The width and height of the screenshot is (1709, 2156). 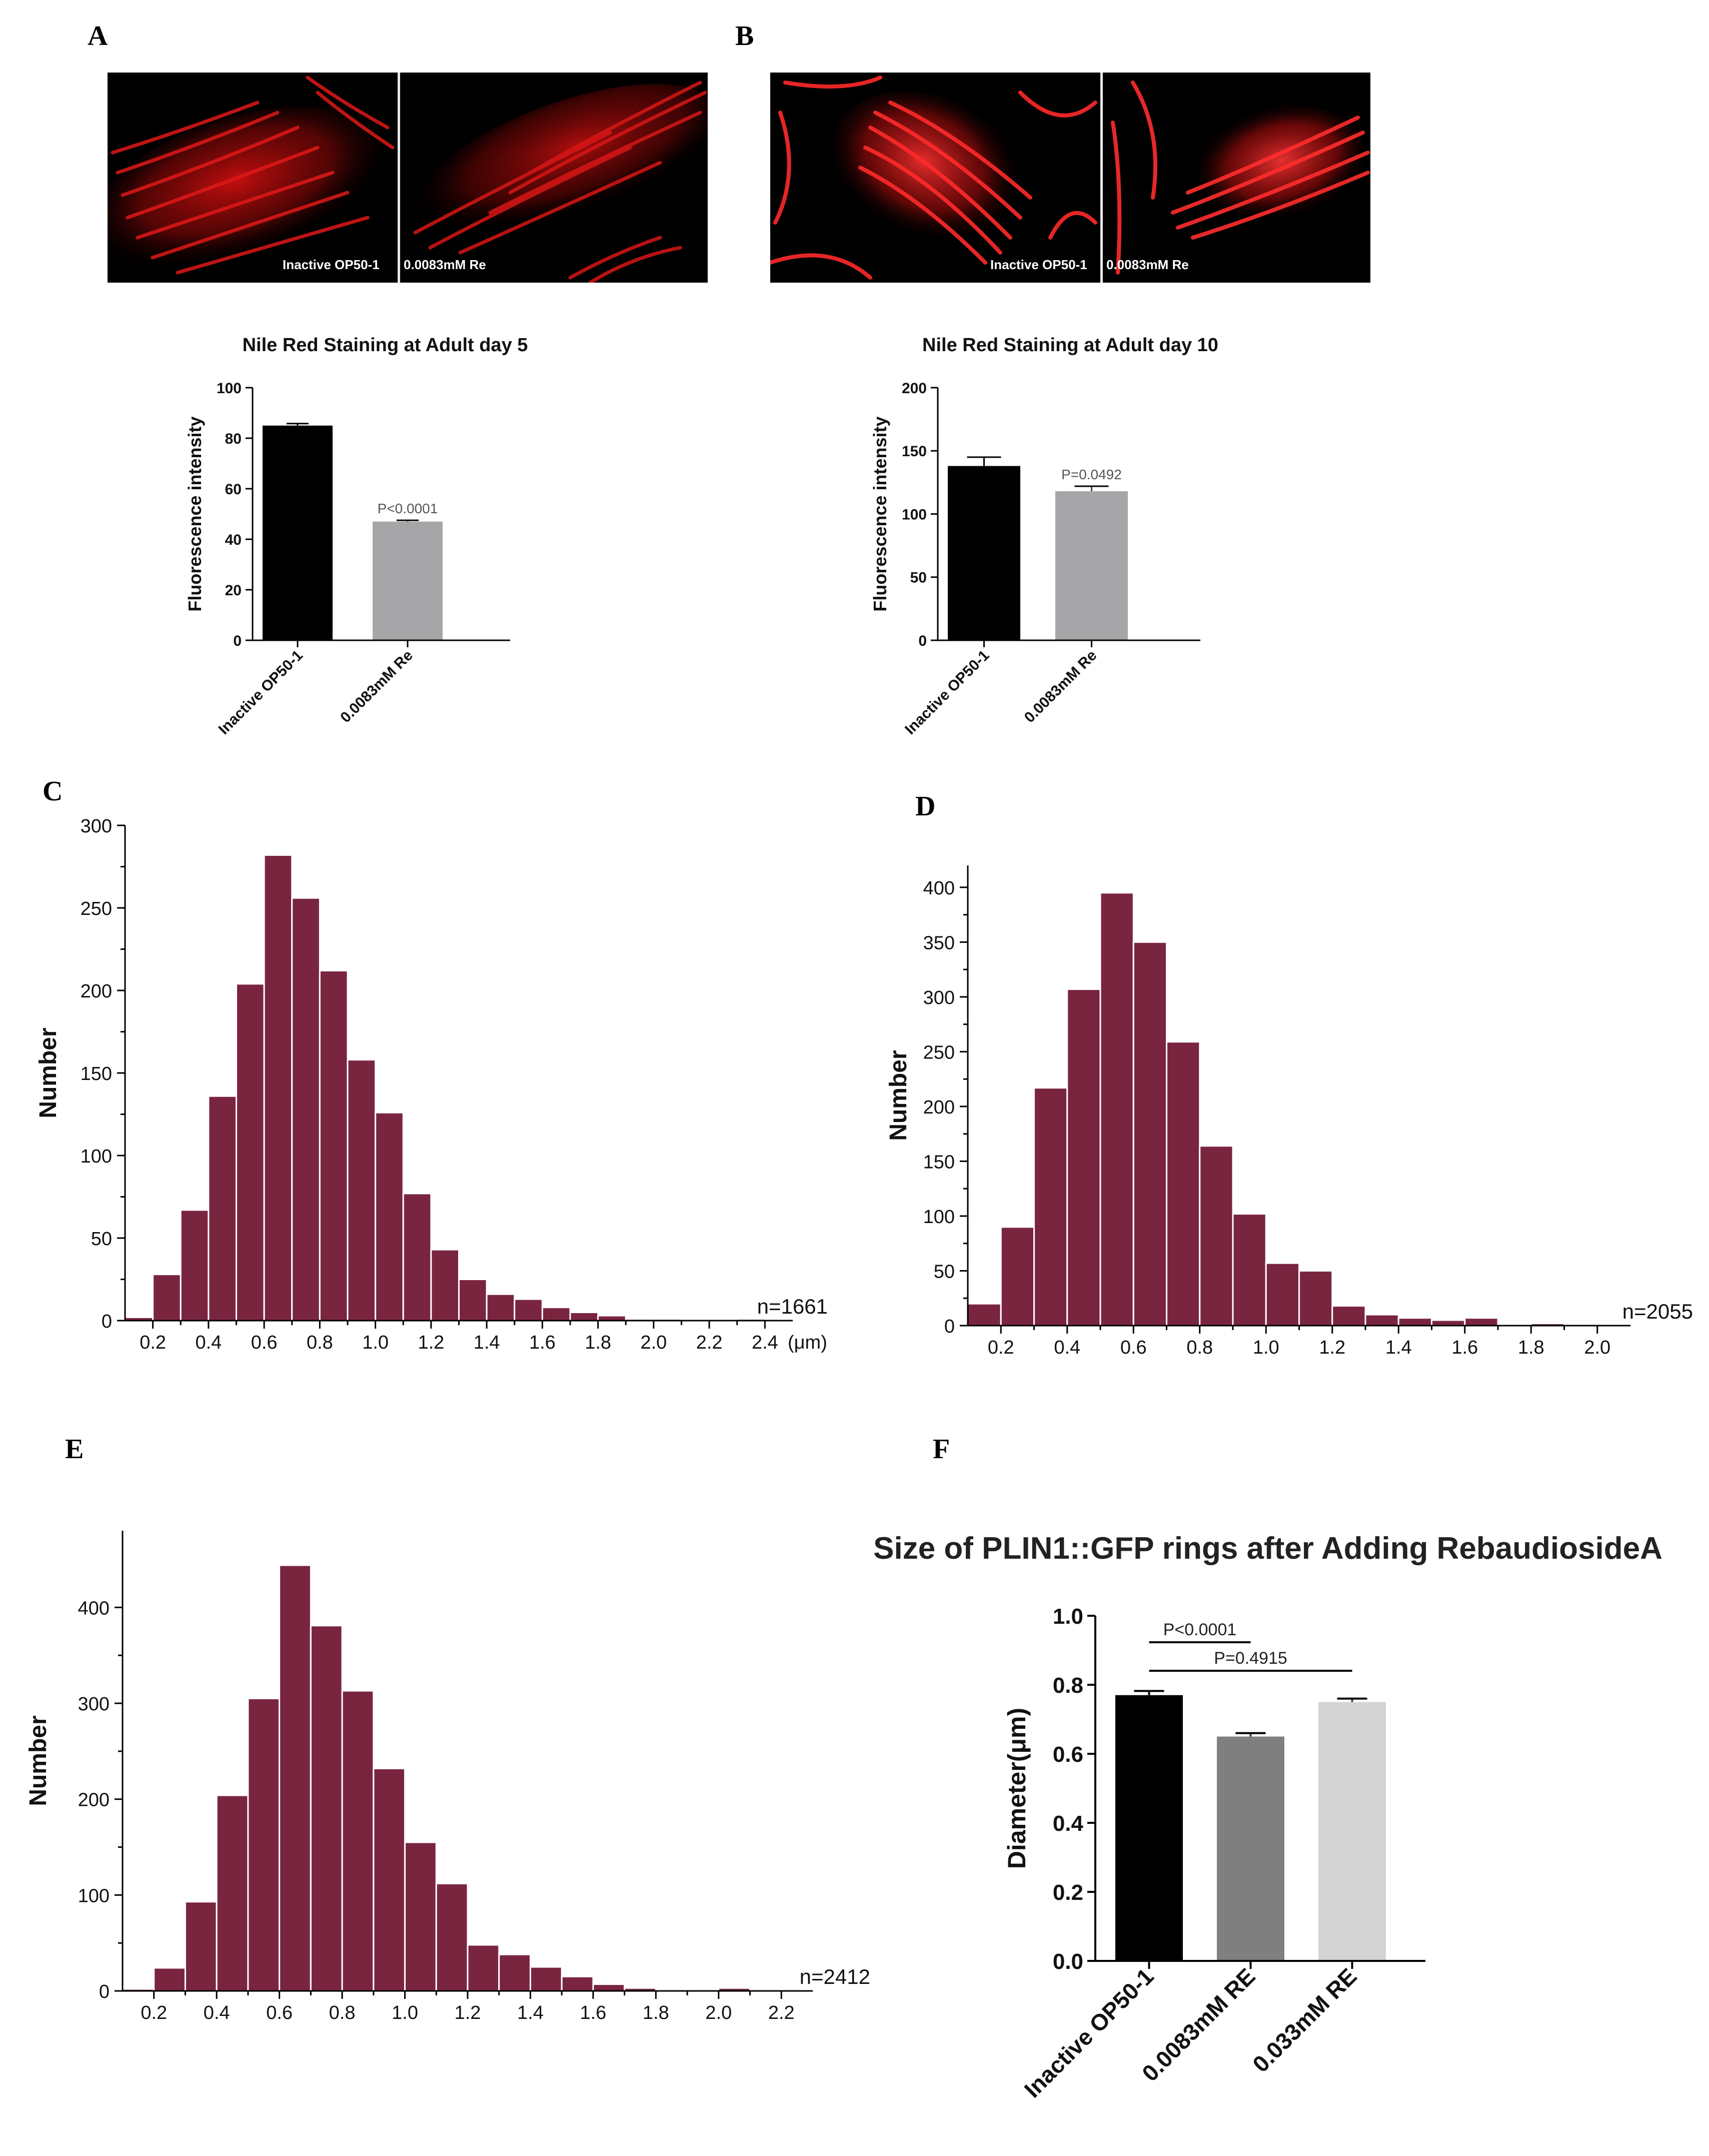 I want to click on y-tick-label: 300, so click(x=96, y=826).